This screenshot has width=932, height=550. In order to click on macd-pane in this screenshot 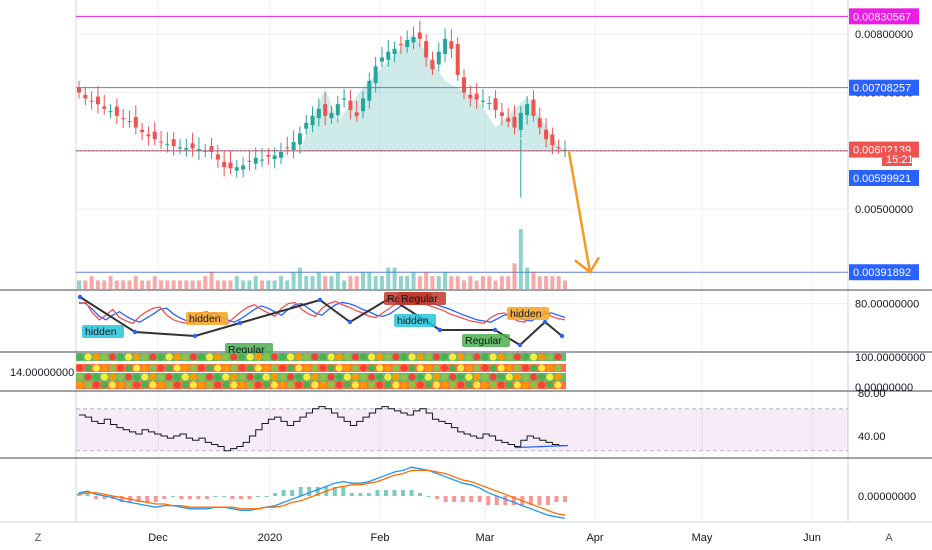, I will do `click(322, 493)`.